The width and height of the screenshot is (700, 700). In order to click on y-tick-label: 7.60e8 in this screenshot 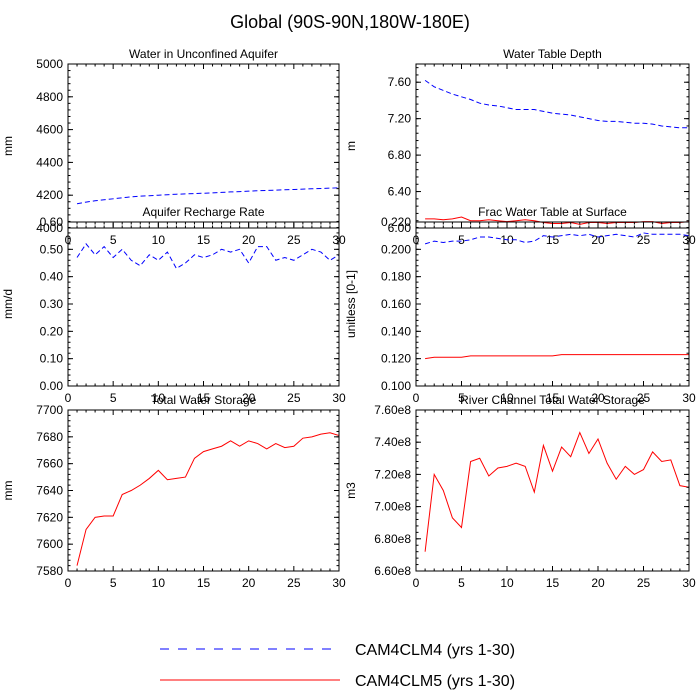, I will do `click(392, 410)`.